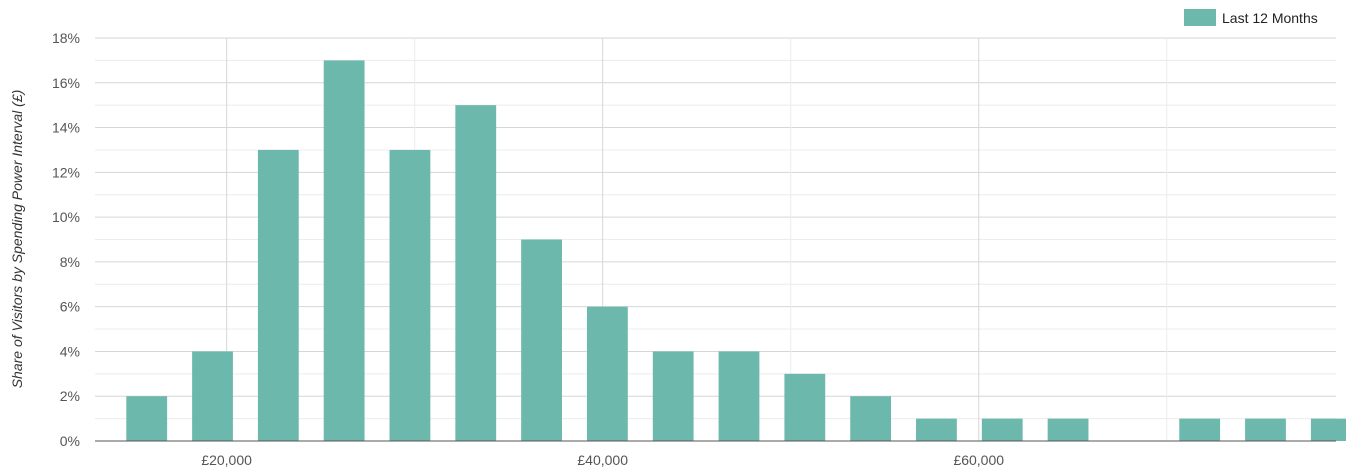 The image size is (1346, 468). I want to click on y-tick-label: 6%, so click(70, 307).